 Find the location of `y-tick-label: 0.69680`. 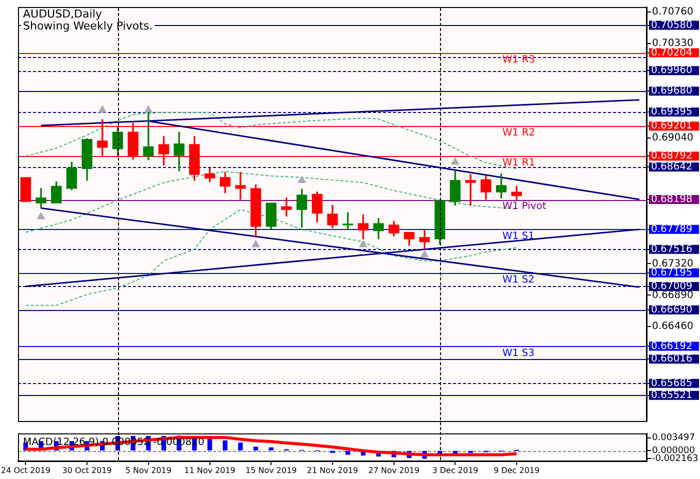

y-tick-label: 0.69680 is located at coordinates (671, 91).